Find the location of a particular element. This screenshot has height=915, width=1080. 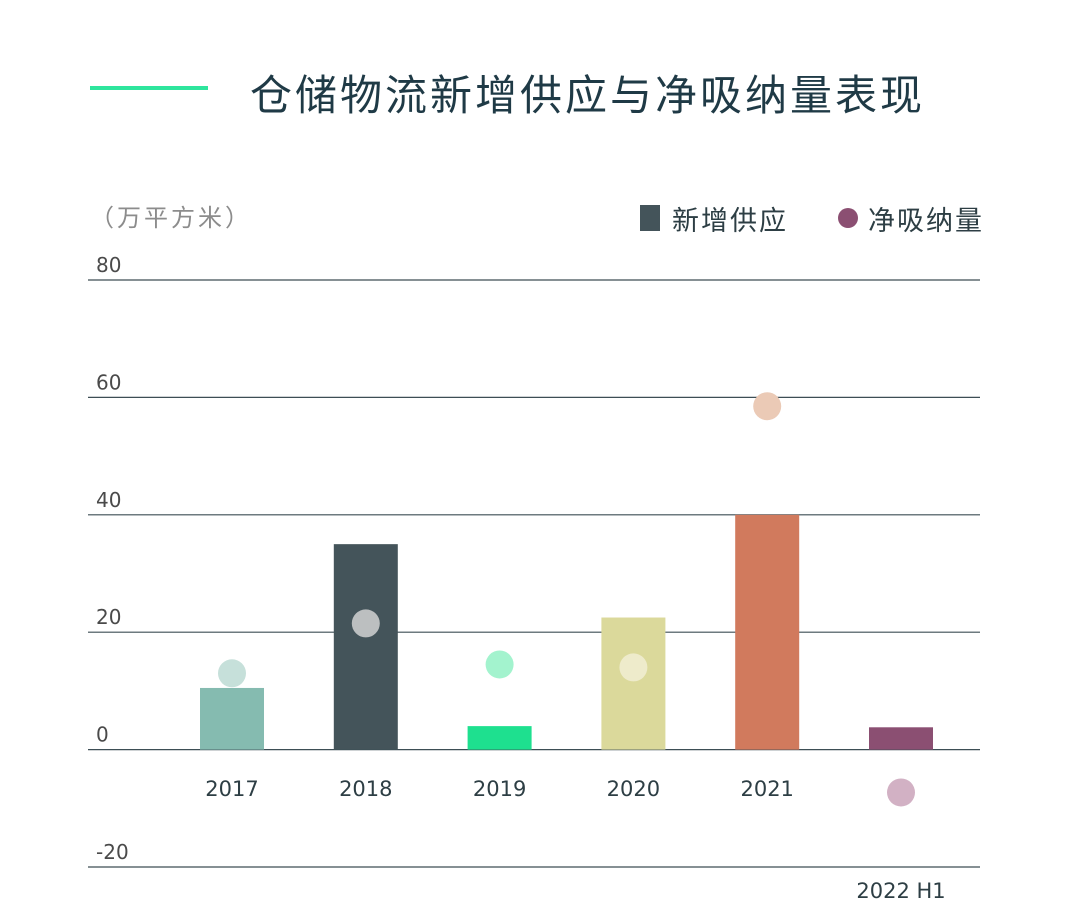

legend-absorption-label: 净吸纳量 is located at coordinates (926, 221).